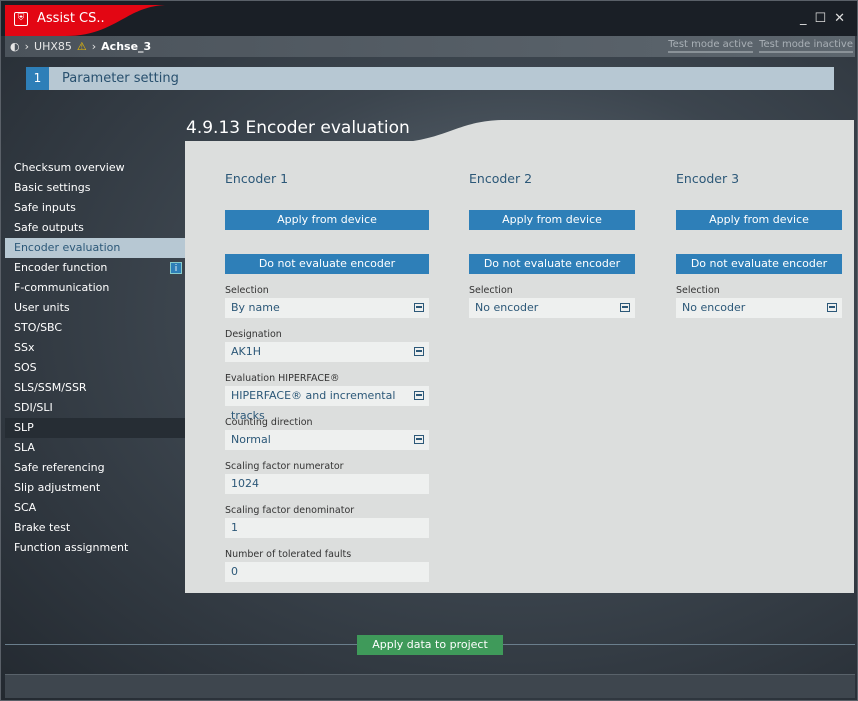  What do you see at coordinates (501, 178) in the screenshot?
I see `encoder-title: Encoder 2` at bounding box center [501, 178].